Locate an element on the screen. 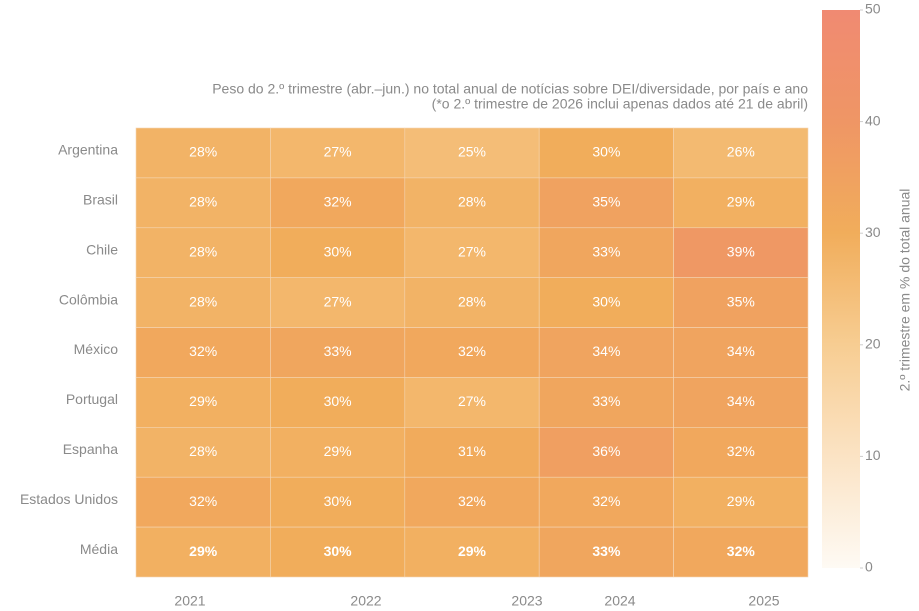 The width and height of the screenshot is (919, 611). colorbar-tick-label: 30 is located at coordinates (873, 232).